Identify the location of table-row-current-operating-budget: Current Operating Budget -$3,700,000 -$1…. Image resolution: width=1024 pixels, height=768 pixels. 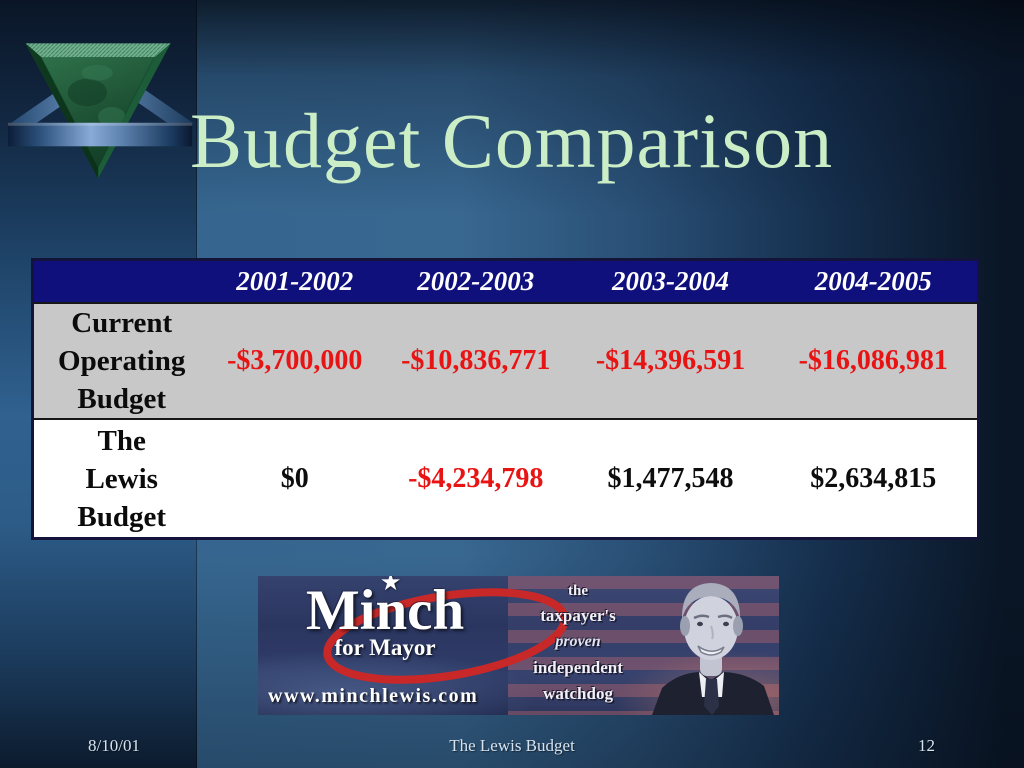
(505, 362).